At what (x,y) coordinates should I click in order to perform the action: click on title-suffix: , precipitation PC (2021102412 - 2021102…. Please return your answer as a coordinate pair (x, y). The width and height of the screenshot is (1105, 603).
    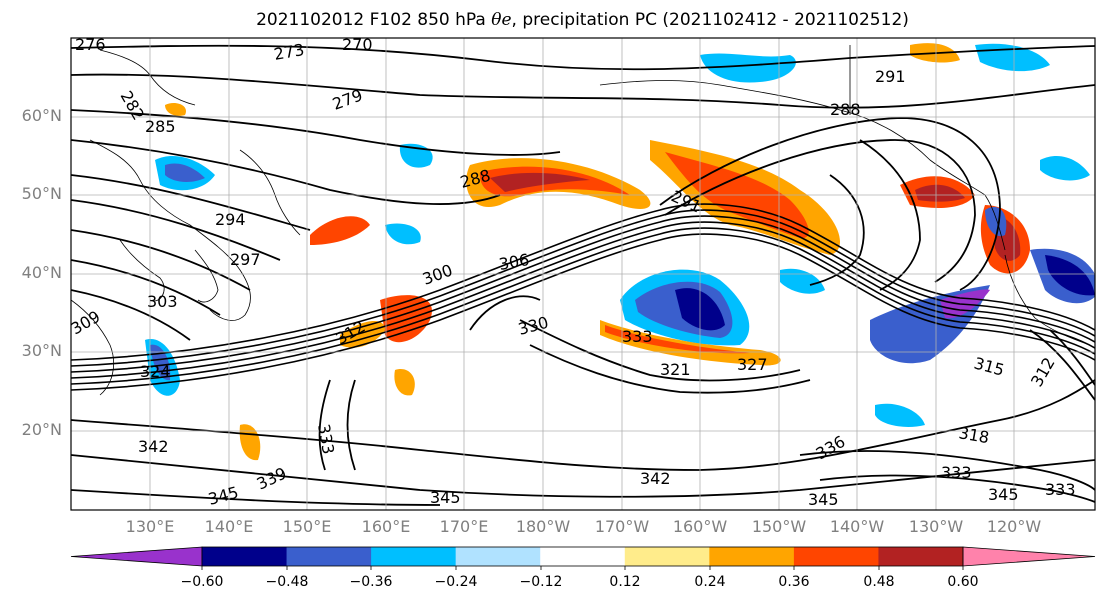
    Looking at the image, I should click on (710, 20).